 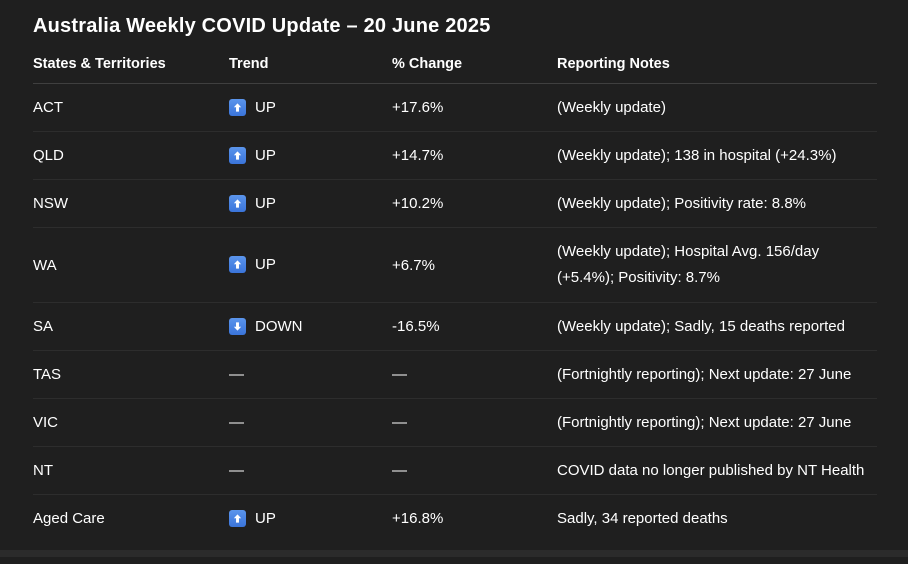 I want to click on region-cell: VIC, so click(x=131, y=422).